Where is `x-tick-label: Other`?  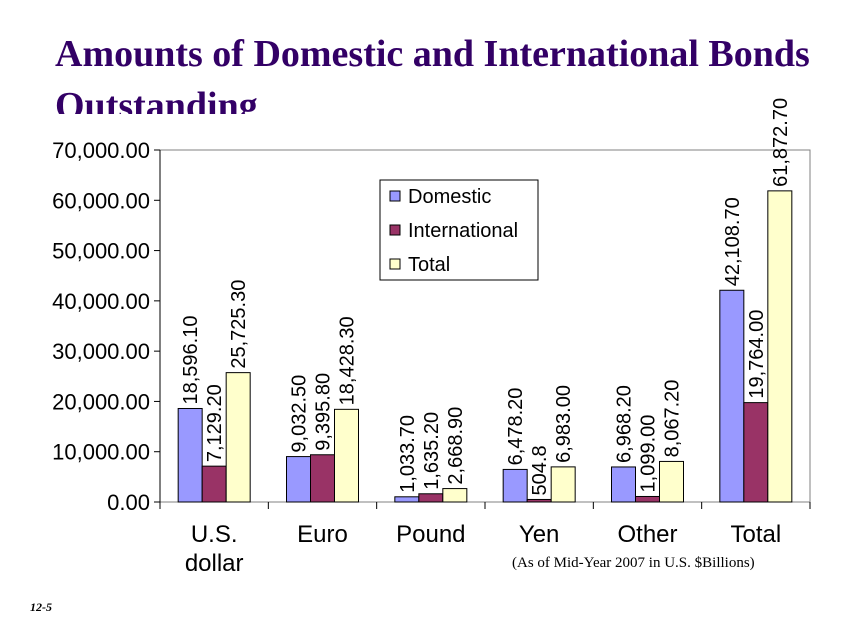
x-tick-label: Other is located at coordinates (647, 534).